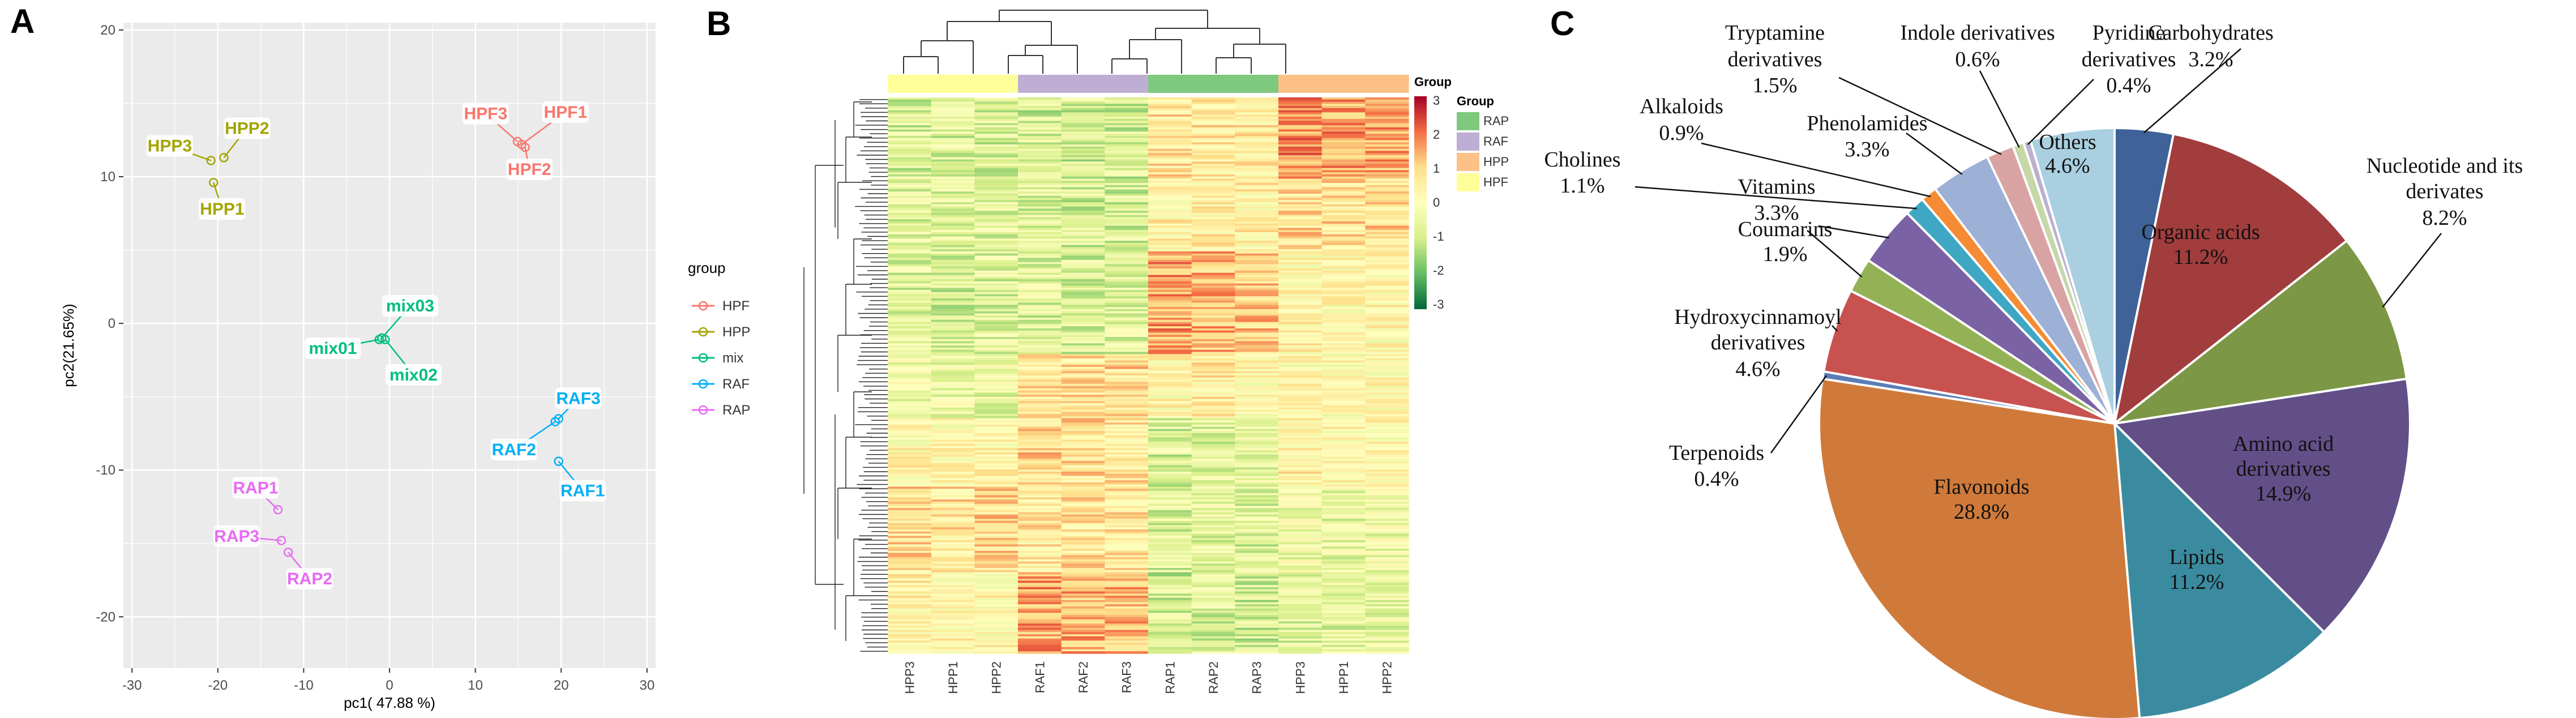 The height and width of the screenshot is (718, 2576). Describe the element at coordinates (1495, 182) in the screenshot. I see `group-legend-label: HPF` at that location.